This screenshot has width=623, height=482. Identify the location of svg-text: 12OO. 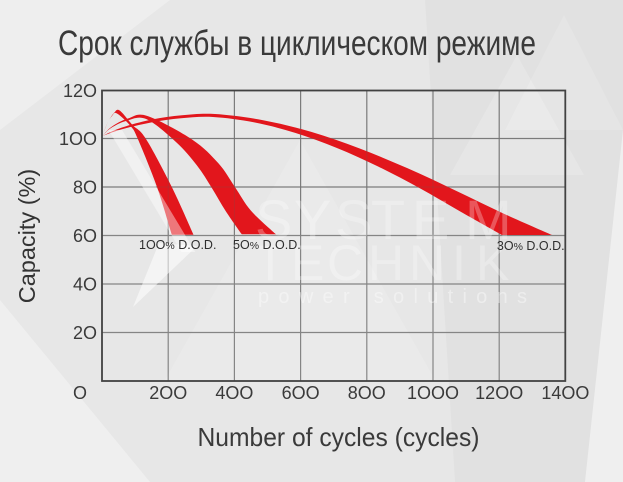
(499, 393).